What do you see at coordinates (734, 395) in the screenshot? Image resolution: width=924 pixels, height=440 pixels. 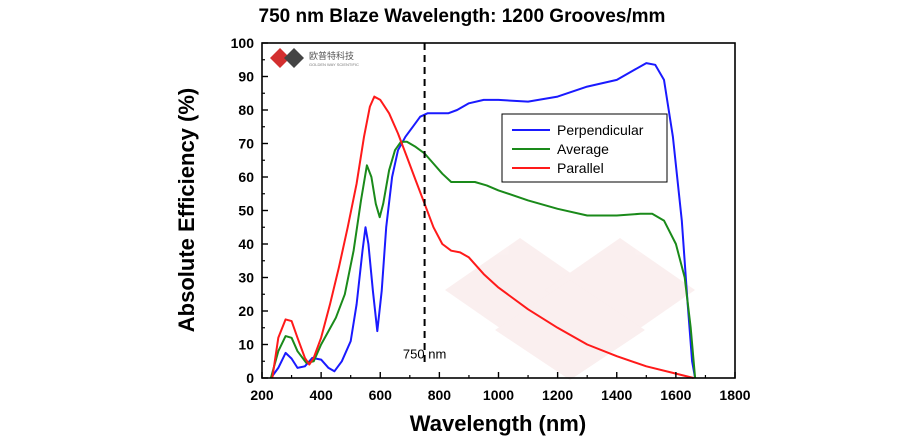 I see `x-tick-label: 1800` at bounding box center [734, 395].